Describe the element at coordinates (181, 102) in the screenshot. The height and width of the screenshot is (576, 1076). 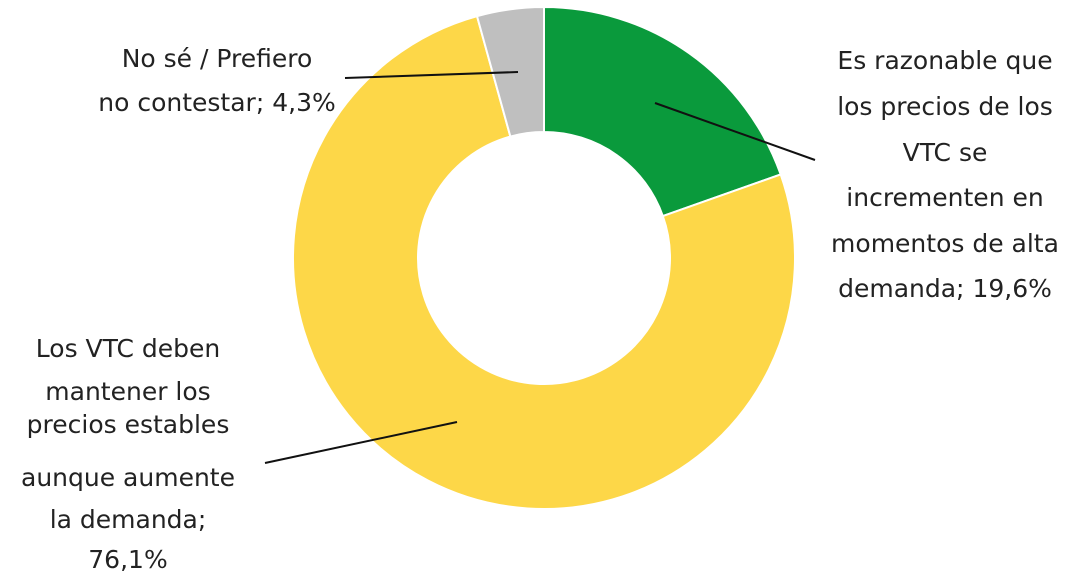
I see `label-line-part: no contestar;` at that location.